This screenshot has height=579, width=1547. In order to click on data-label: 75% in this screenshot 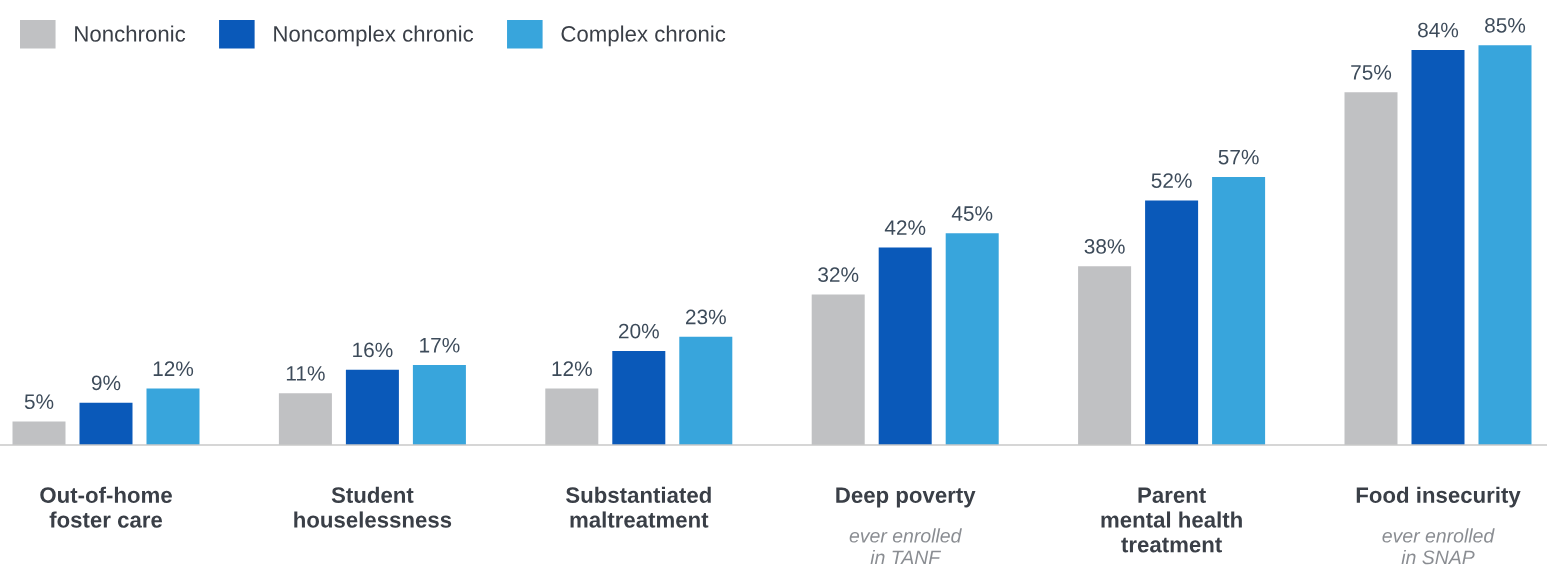, I will do `click(1371, 72)`.